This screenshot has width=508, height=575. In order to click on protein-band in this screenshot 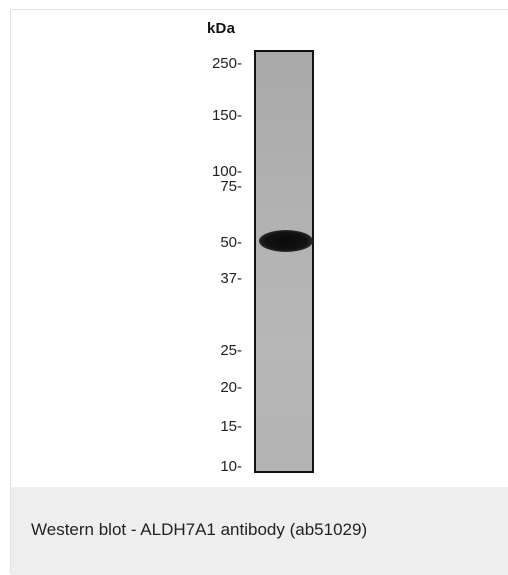, I will do `click(286, 241)`.